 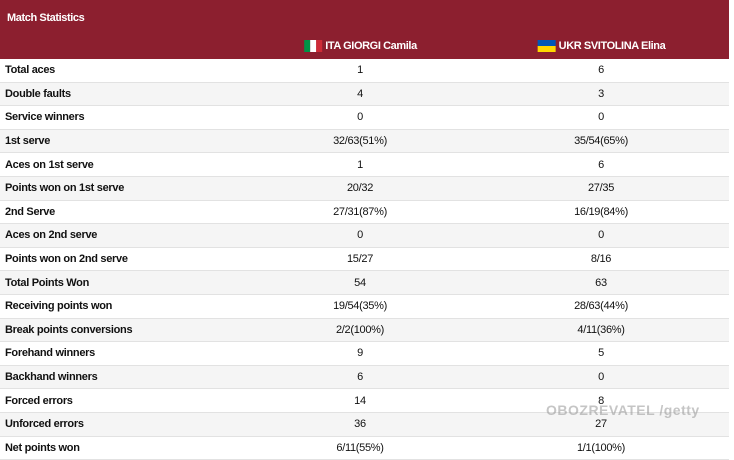 I want to click on player-2-value: 16/19(84%), so click(x=601, y=211).